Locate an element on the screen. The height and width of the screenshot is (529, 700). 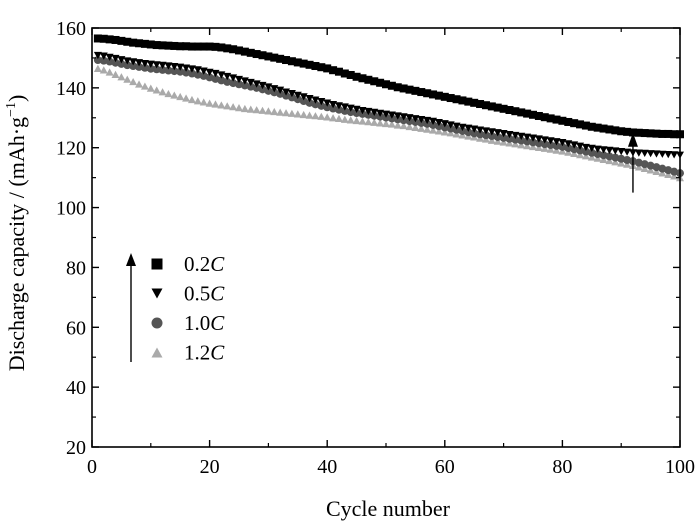
y-axis-title-exponent: −1 is located at coordinates (11, 109).